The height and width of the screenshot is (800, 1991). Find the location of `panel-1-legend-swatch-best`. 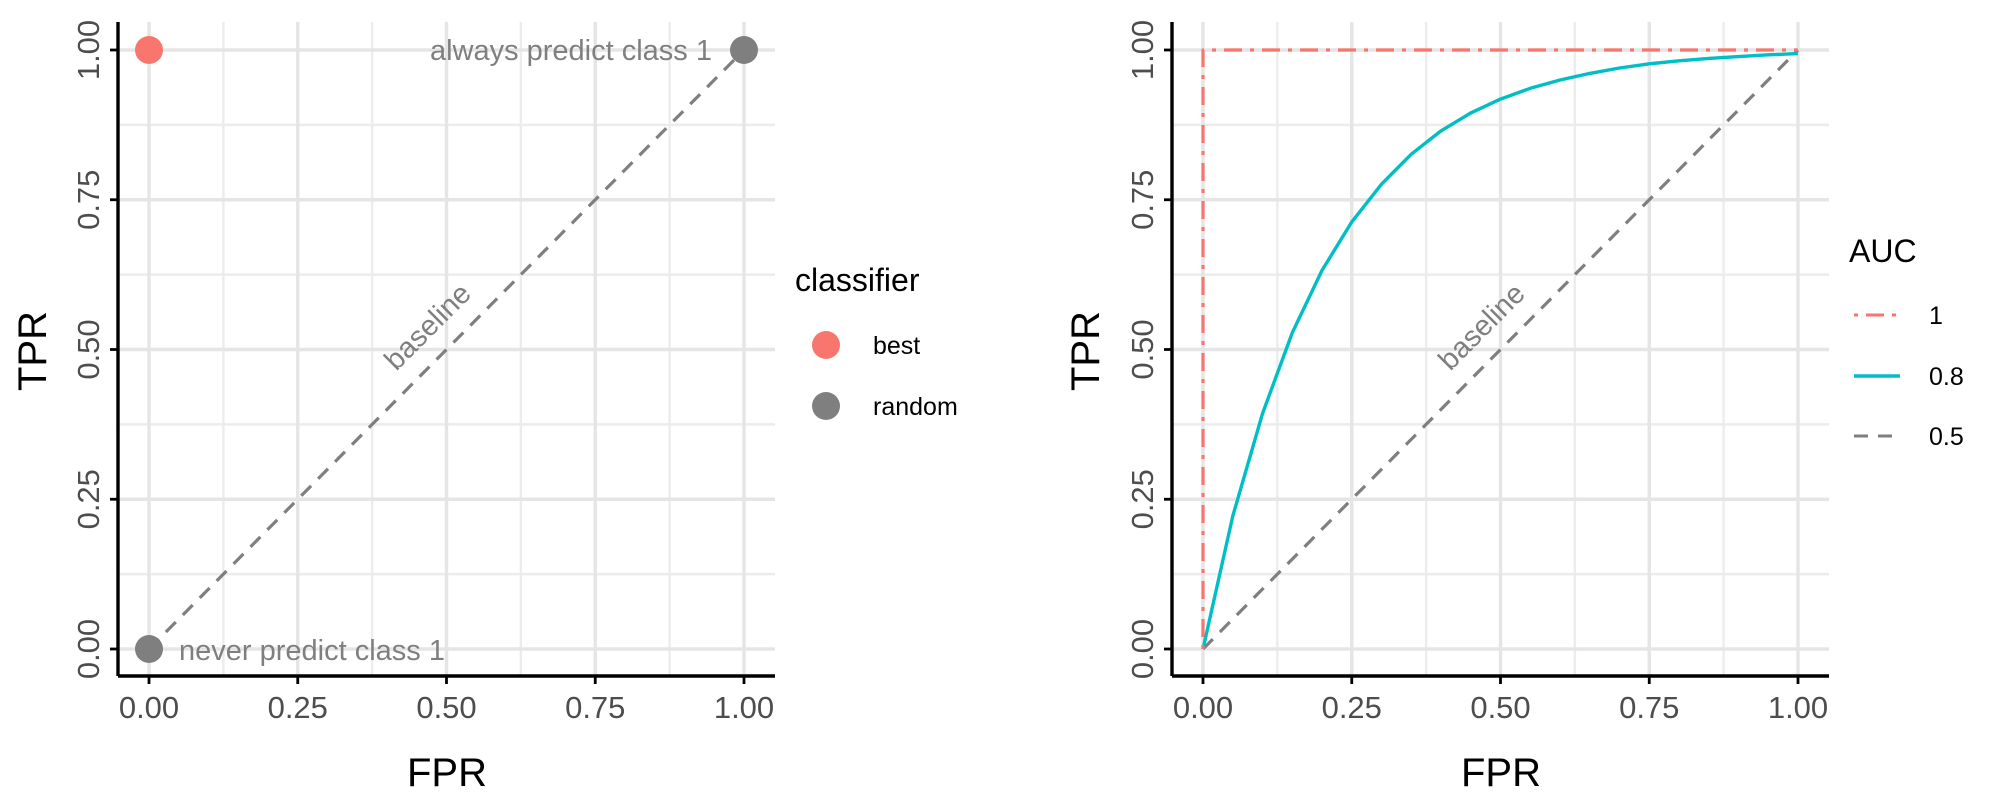

panel-1-legend-swatch-best is located at coordinates (826, 345).